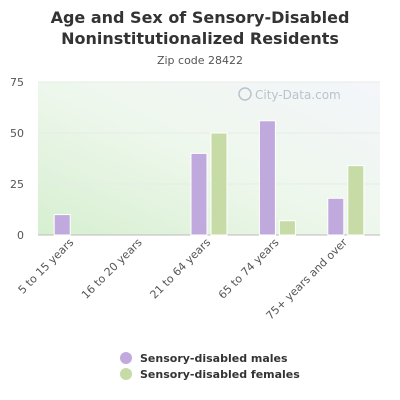  Describe the element at coordinates (126, 358) in the screenshot. I see `legend-swatch-males` at that location.